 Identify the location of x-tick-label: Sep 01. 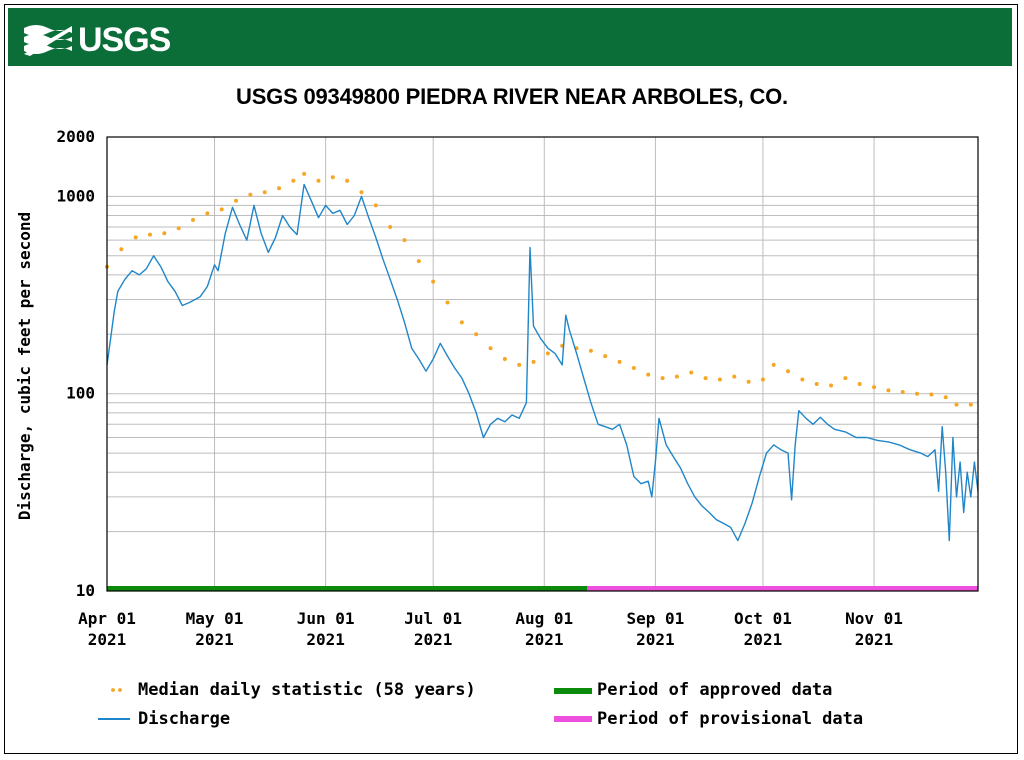
(656, 618).